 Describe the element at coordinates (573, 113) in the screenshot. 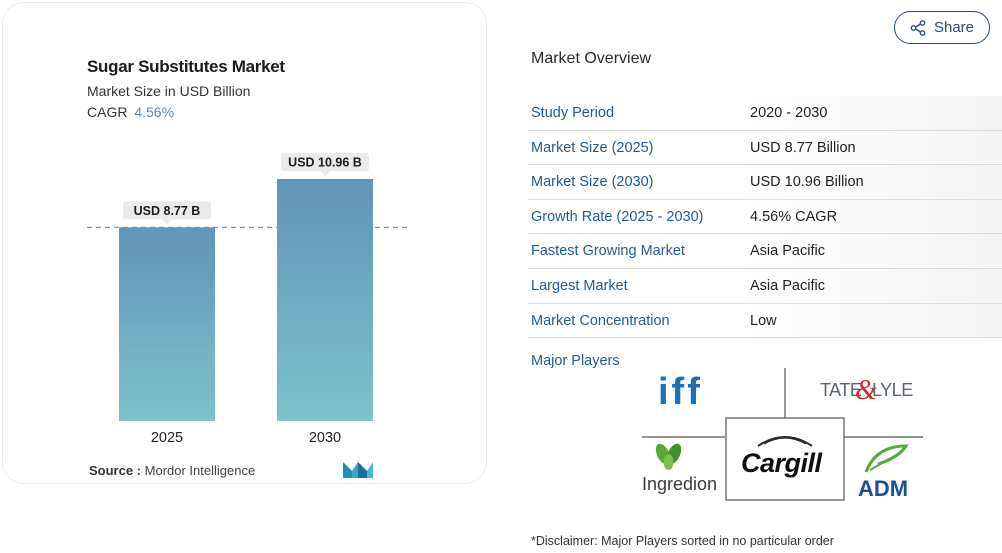

I see `overview-row-label: Study Period` at that location.